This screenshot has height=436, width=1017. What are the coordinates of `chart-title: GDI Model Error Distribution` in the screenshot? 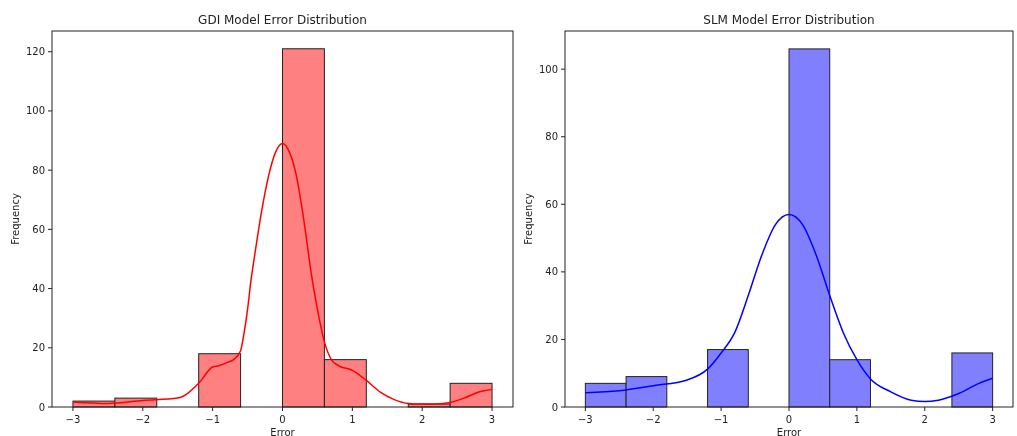 It's located at (282, 20).